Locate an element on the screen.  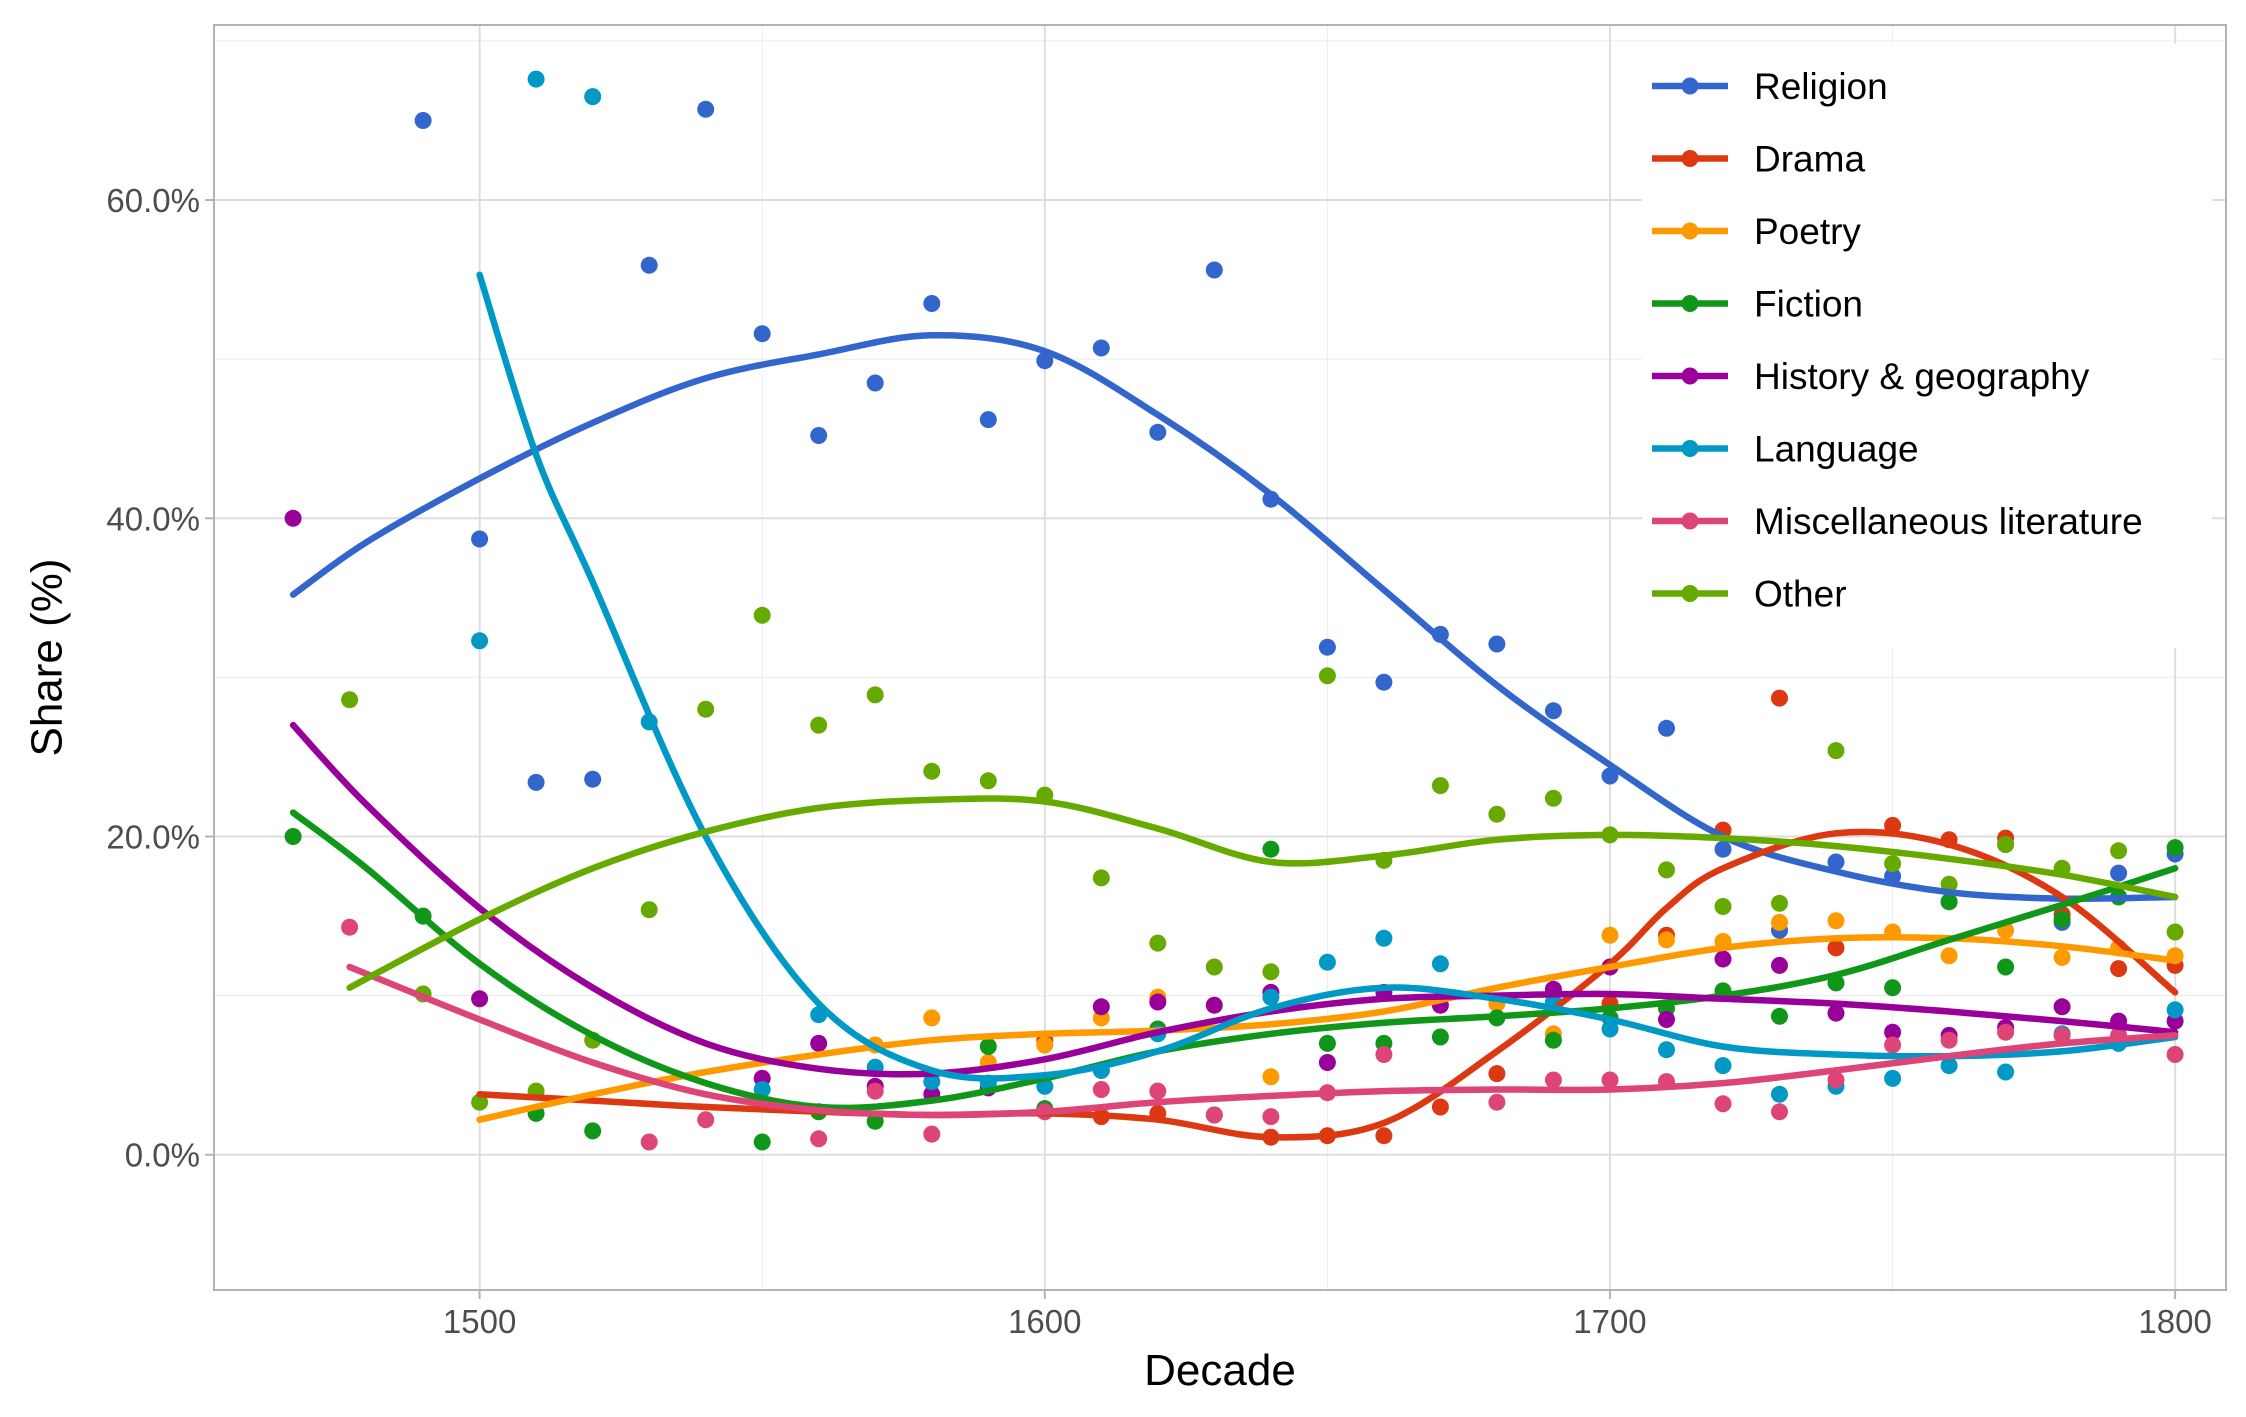
legend-item-drama: Drama is located at coordinates (1758, 159).